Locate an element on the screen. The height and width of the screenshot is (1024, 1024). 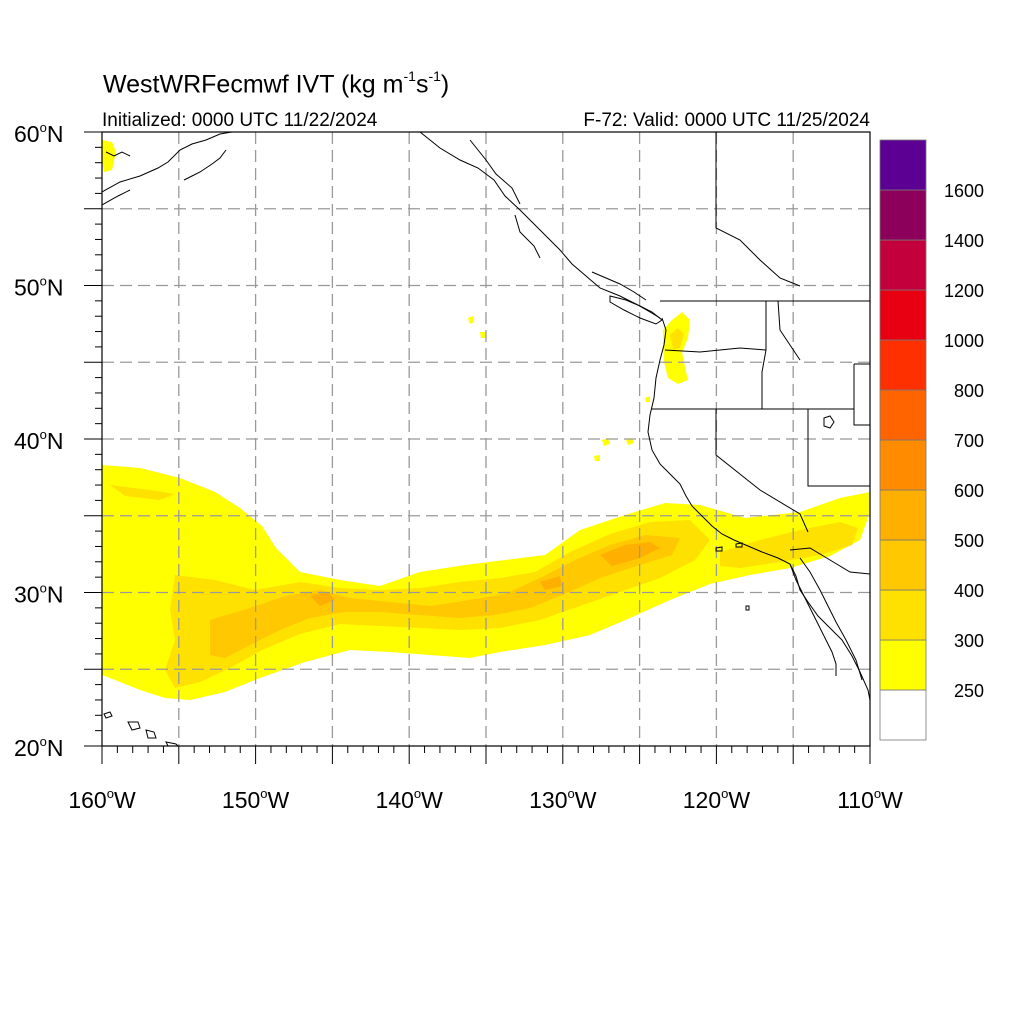
political-boundaries is located at coordinates (761, 353).